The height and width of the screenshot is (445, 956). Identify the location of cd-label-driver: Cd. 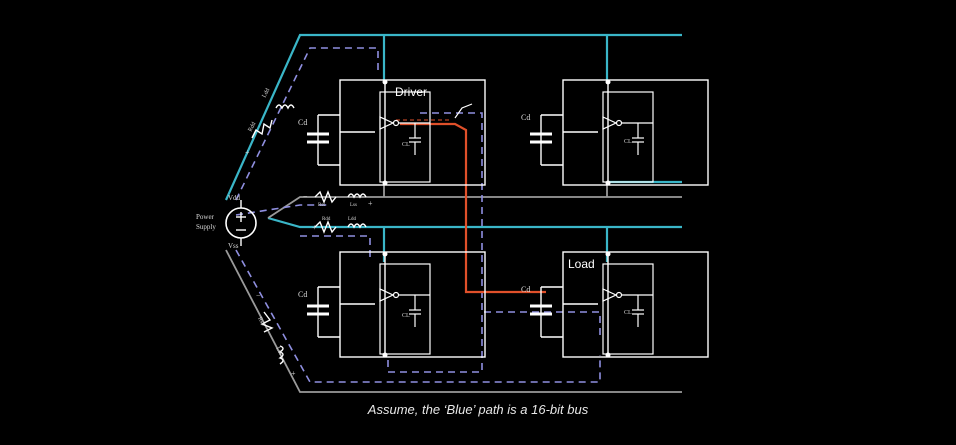
(302, 122).